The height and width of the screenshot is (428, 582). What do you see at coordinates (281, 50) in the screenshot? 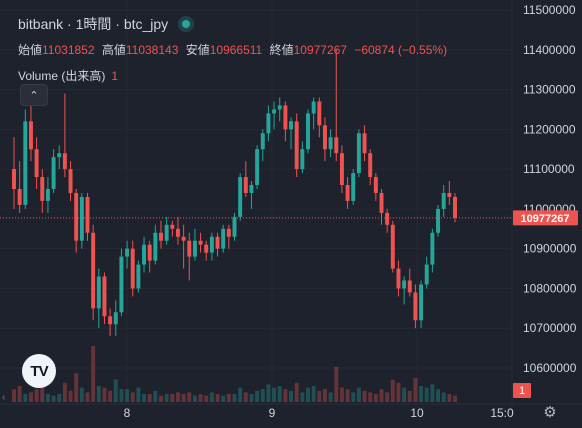
I see `close-label: 終値` at bounding box center [281, 50].